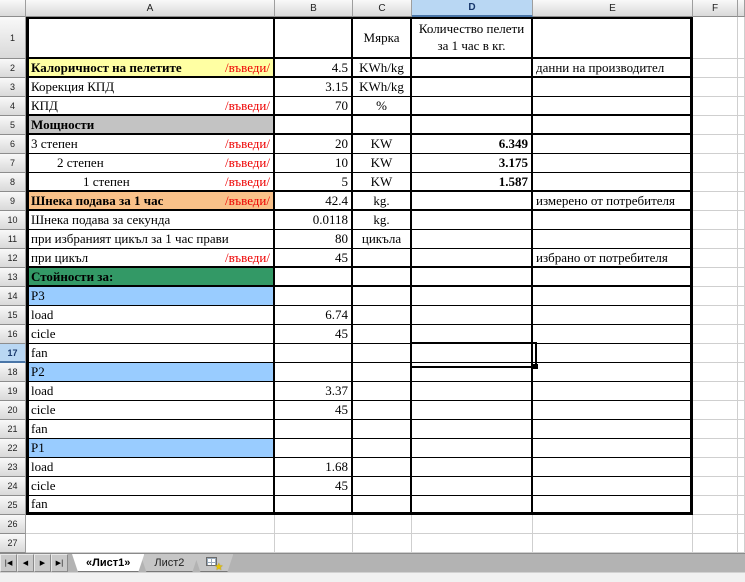 The width and height of the screenshot is (745, 582). Describe the element at coordinates (715, 296) in the screenshot. I see `cell-F14` at that location.